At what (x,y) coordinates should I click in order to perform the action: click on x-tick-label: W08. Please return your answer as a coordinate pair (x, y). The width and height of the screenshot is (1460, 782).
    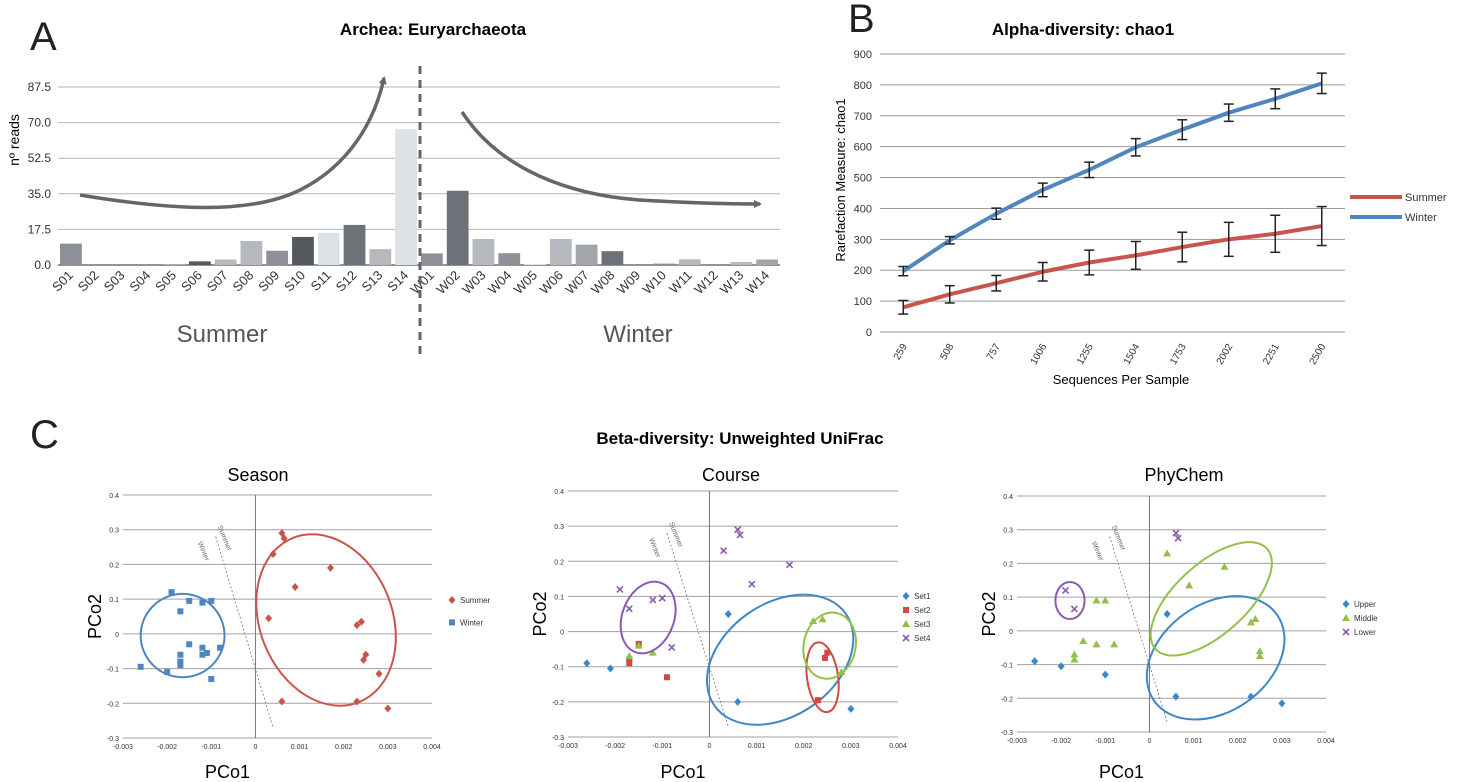
    Looking at the image, I should click on (603, 283).